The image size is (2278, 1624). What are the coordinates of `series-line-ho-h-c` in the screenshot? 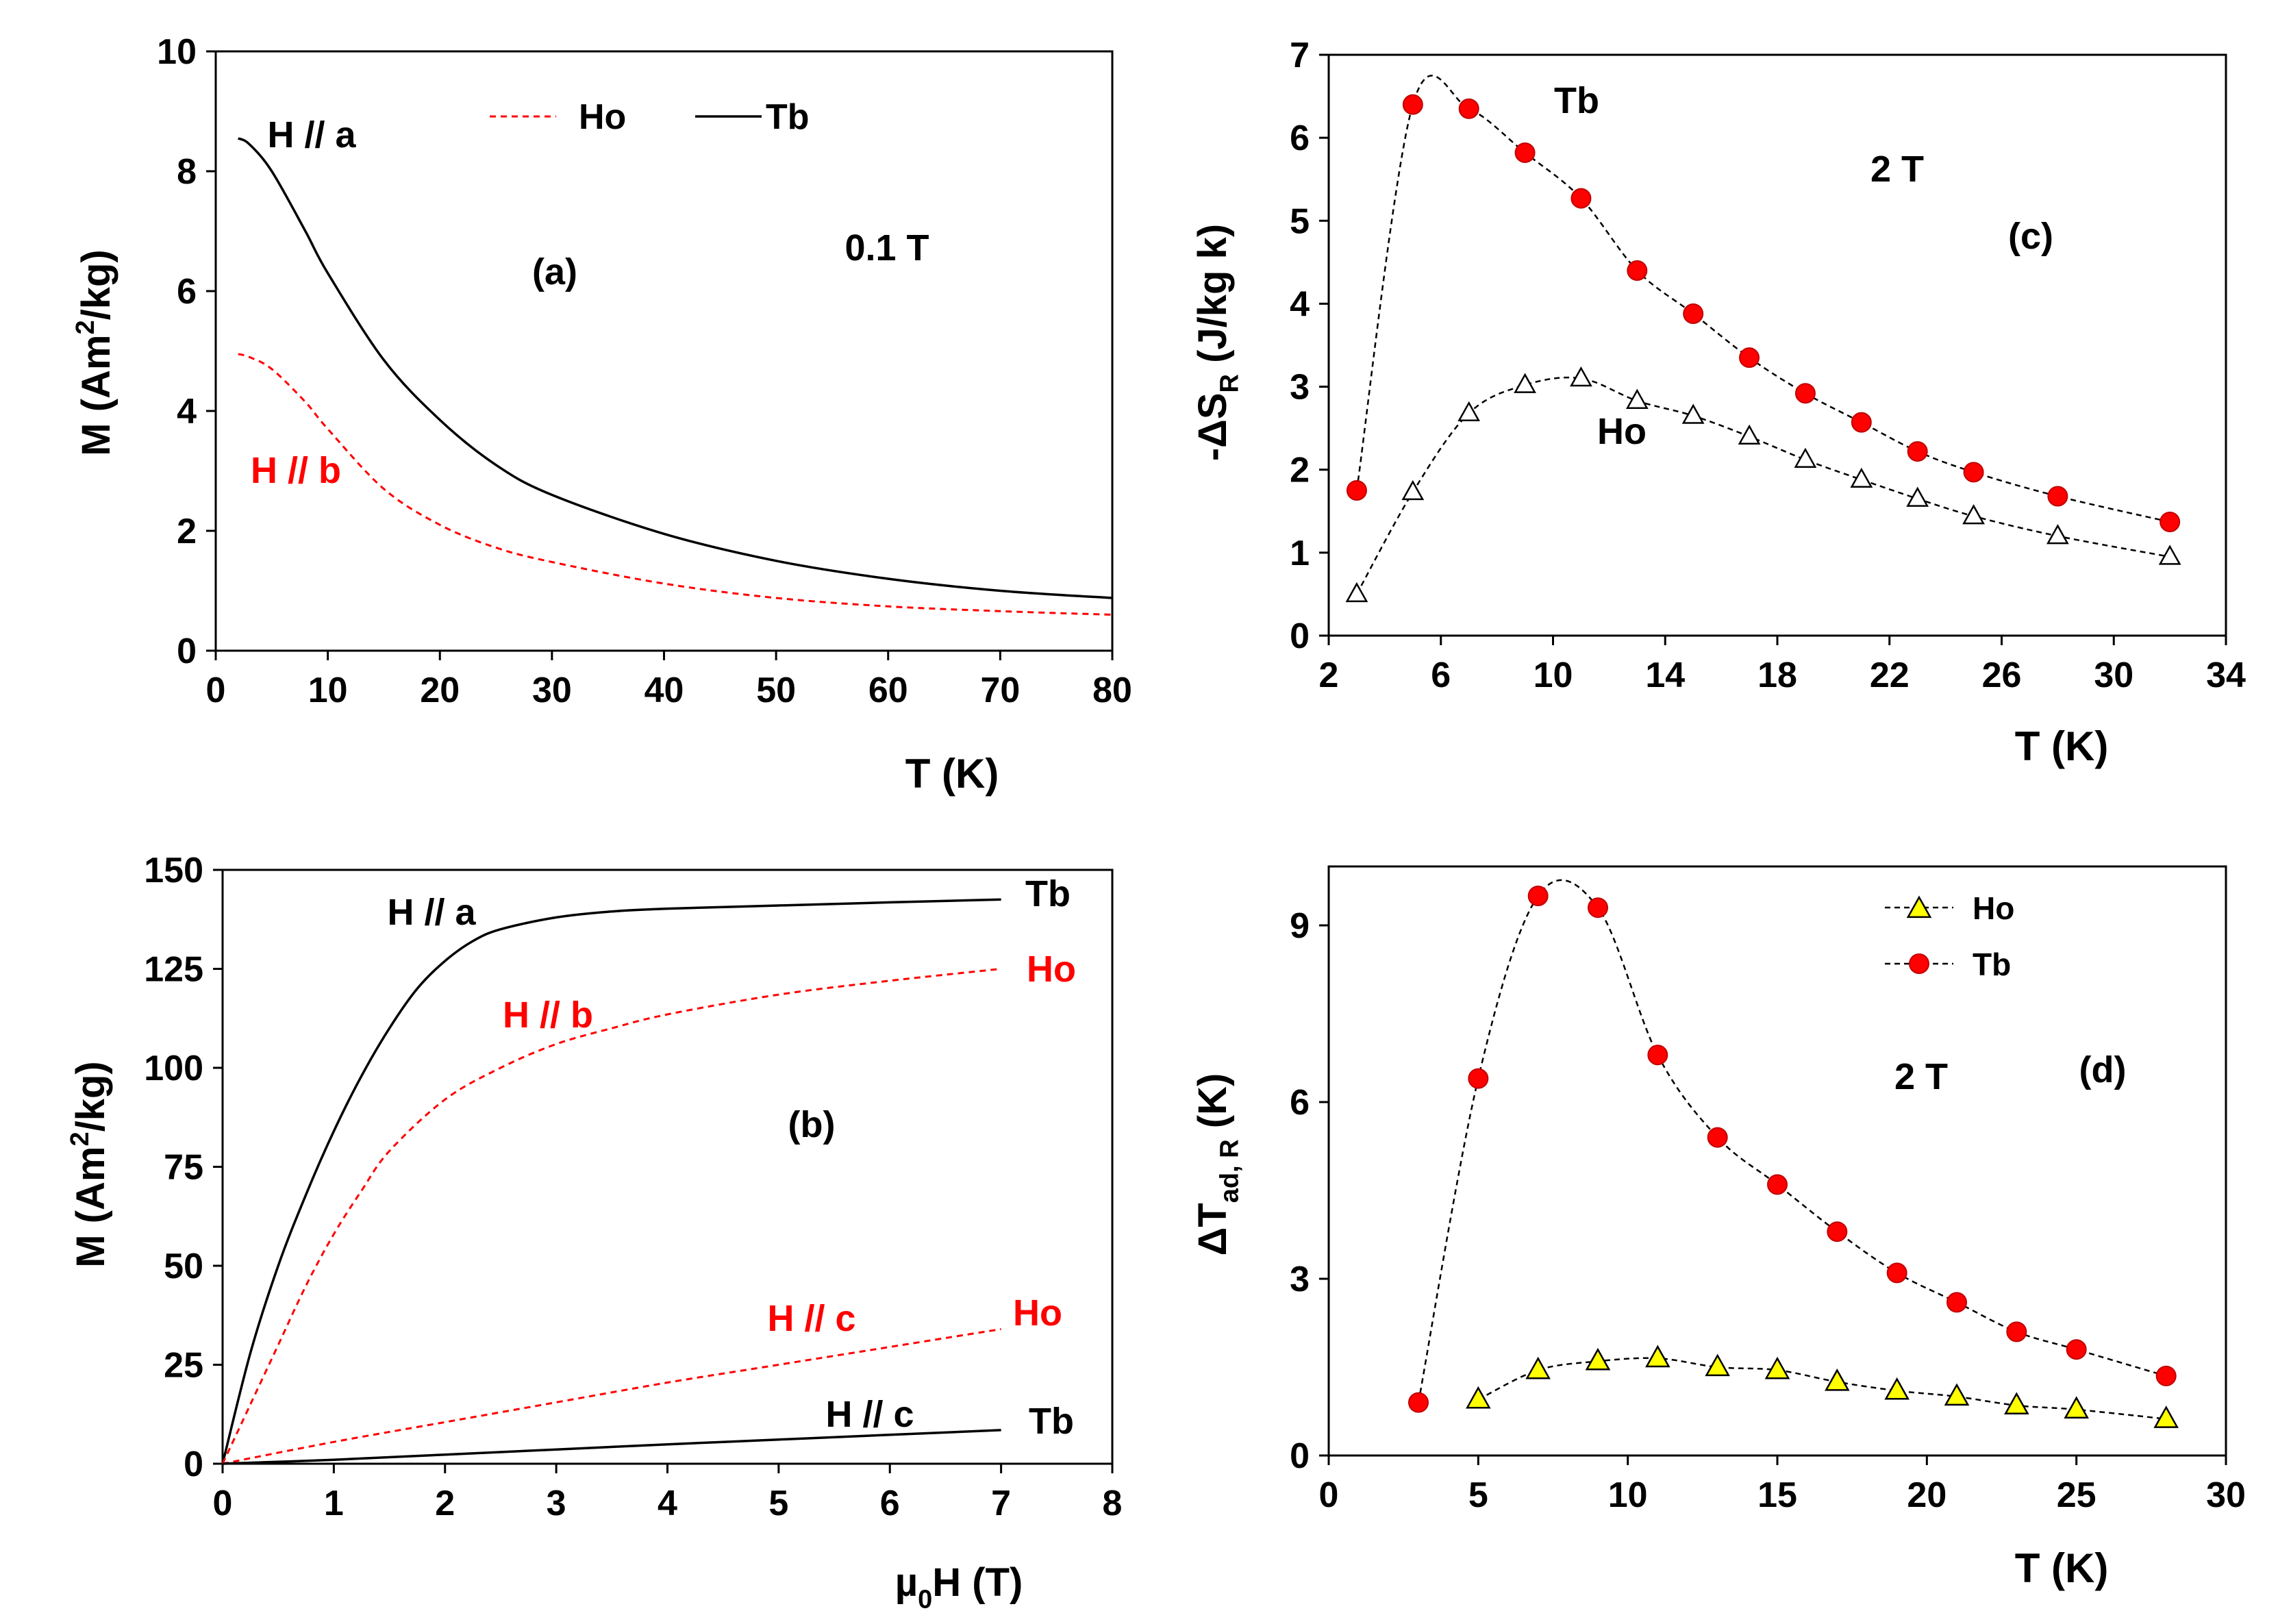 It's located at (611, 1396).